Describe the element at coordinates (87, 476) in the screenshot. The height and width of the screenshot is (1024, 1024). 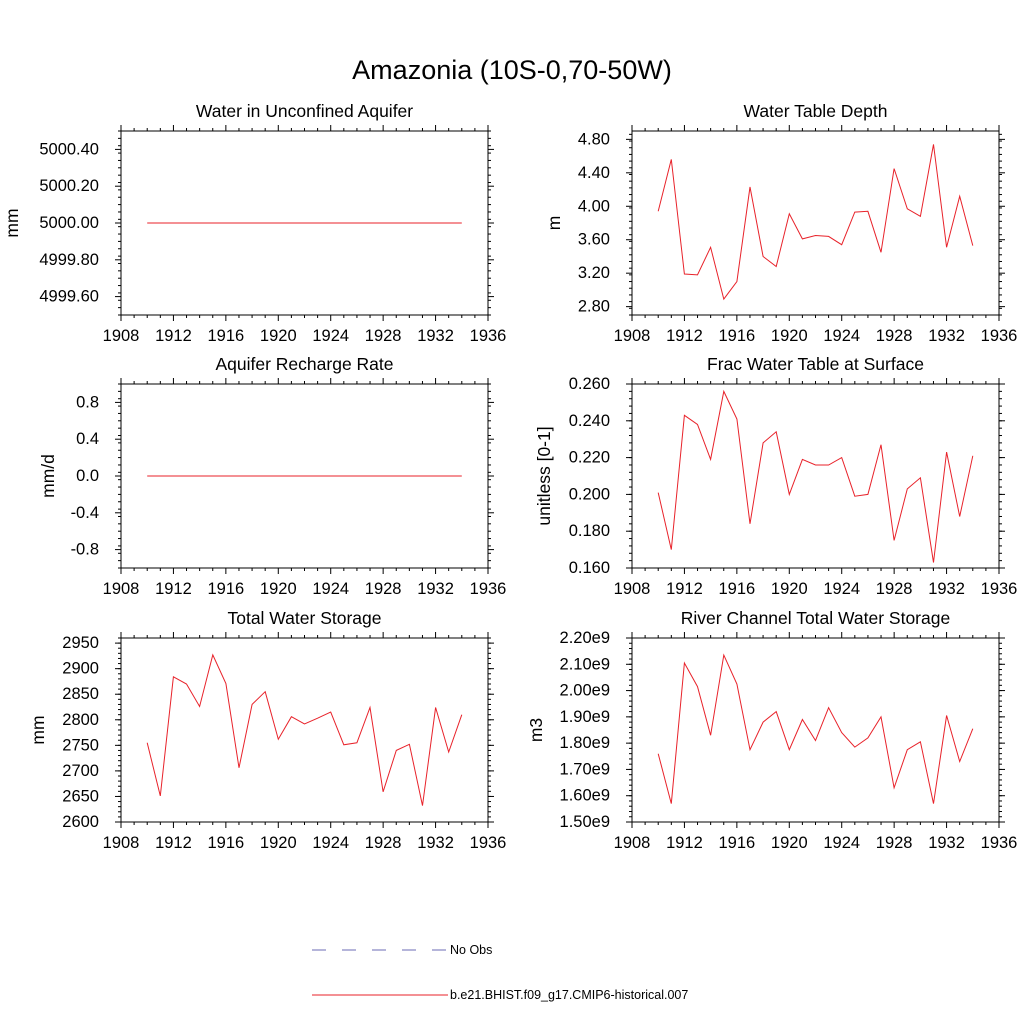
I see `y-tick-label: 0.0` at that location.